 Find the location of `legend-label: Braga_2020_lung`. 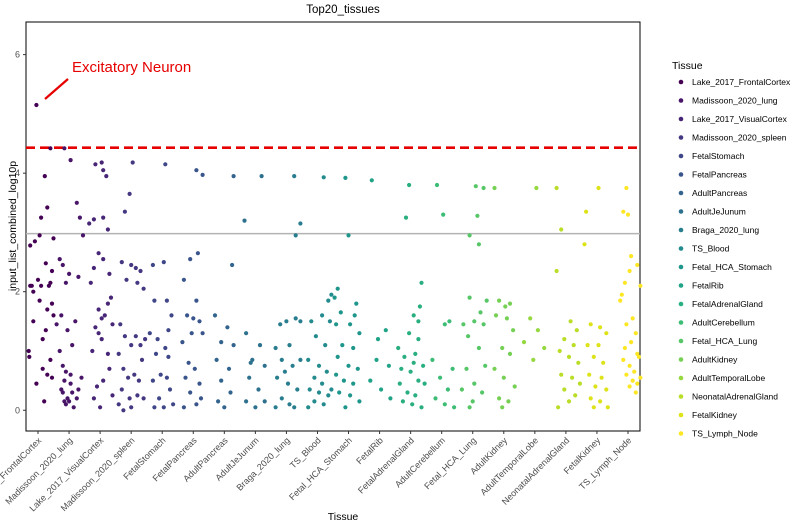

legend-label: Braga_2020_lung is located at coordinates (725, 230).